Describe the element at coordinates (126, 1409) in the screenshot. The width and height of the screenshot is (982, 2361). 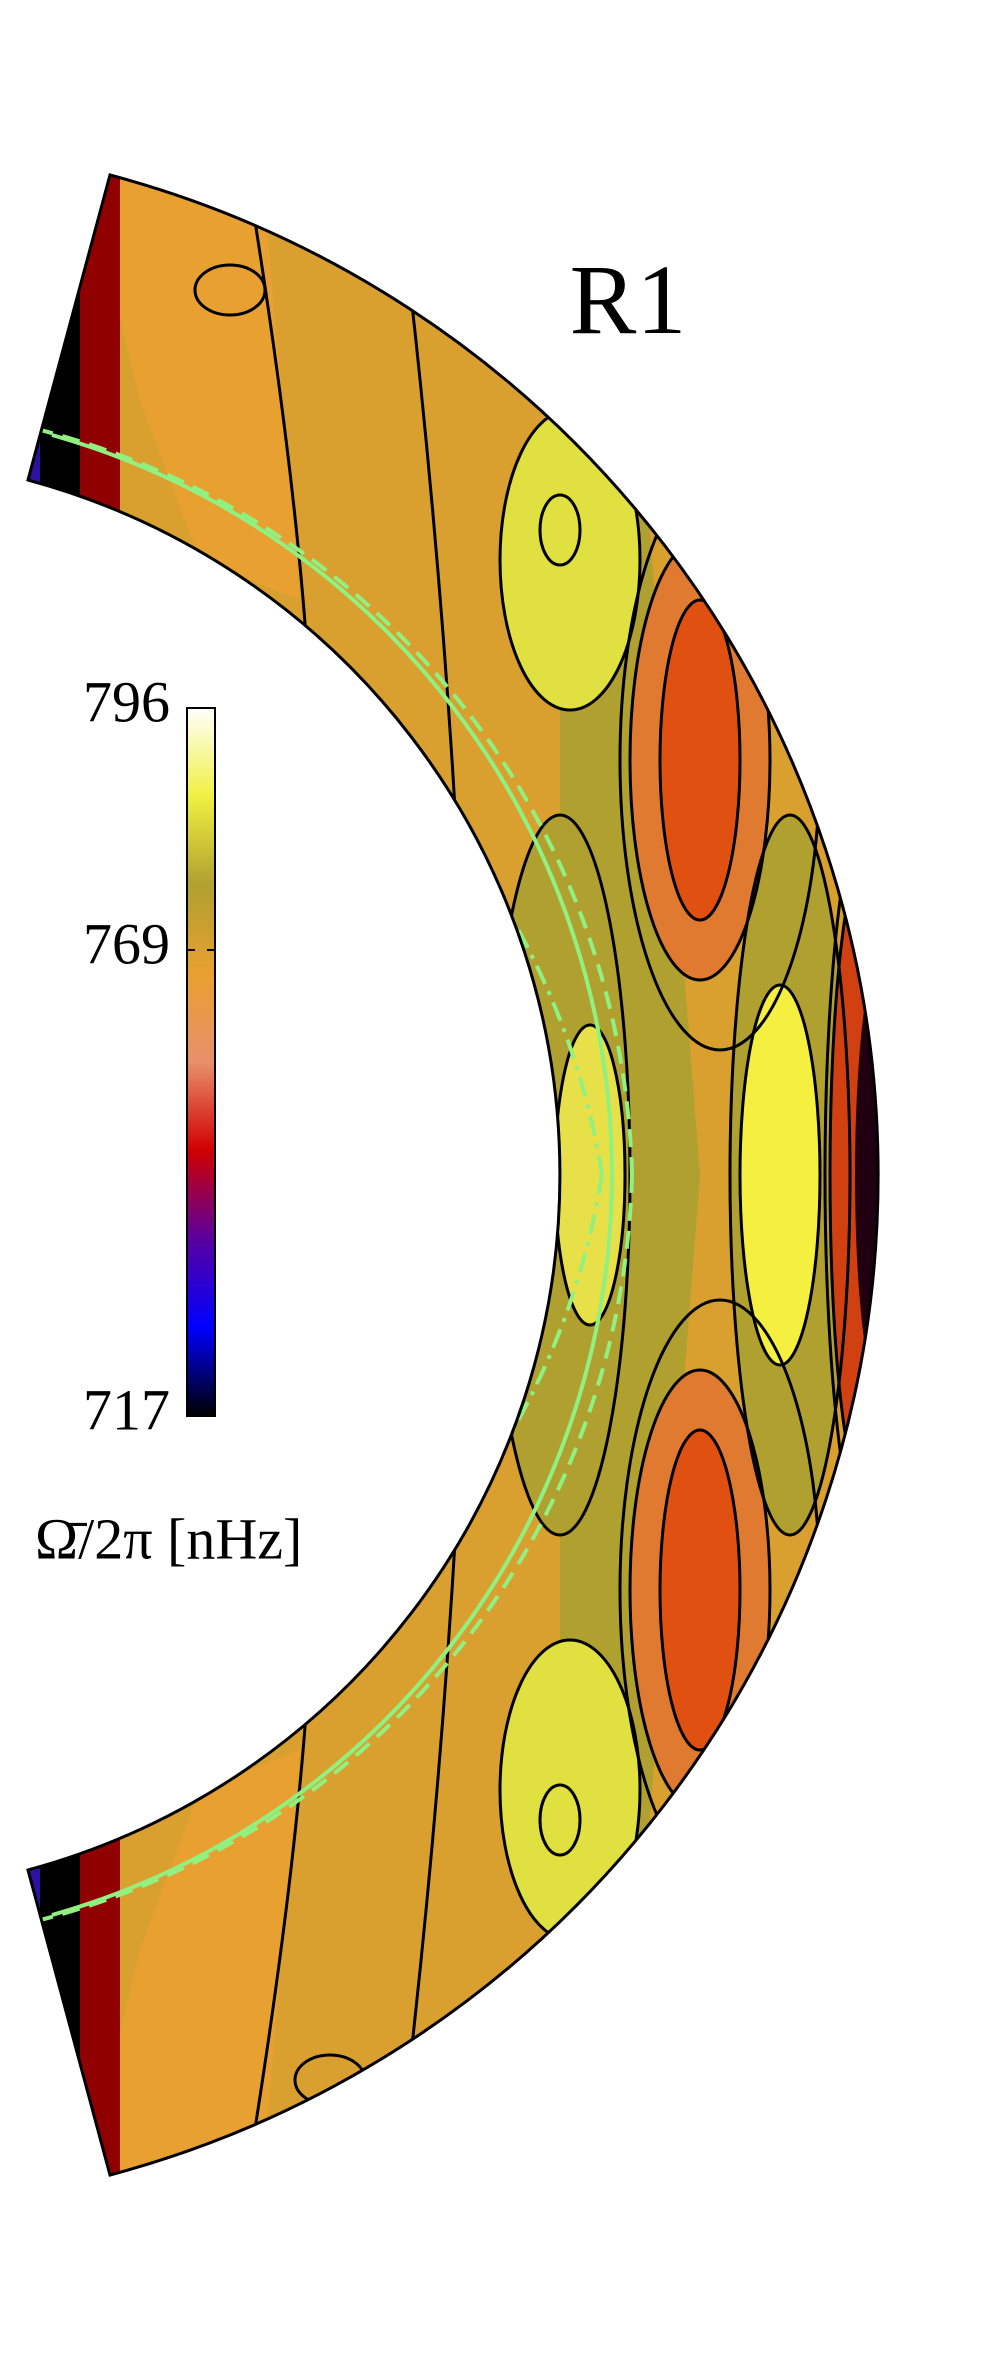
I see `colorbar-tick-label: 717` at that location.